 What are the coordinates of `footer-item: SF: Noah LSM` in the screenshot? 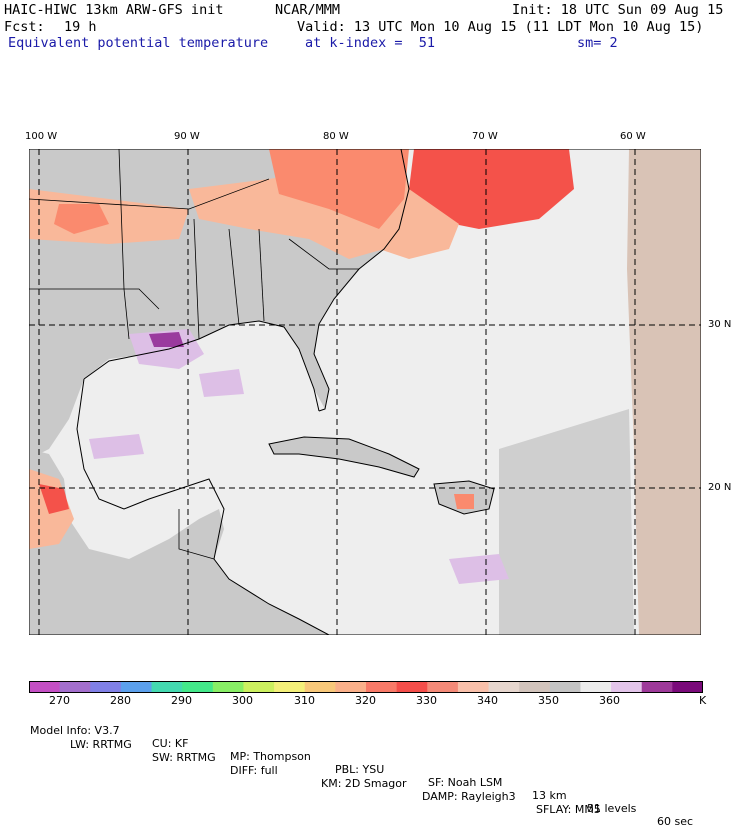 It's located at (465, 782).